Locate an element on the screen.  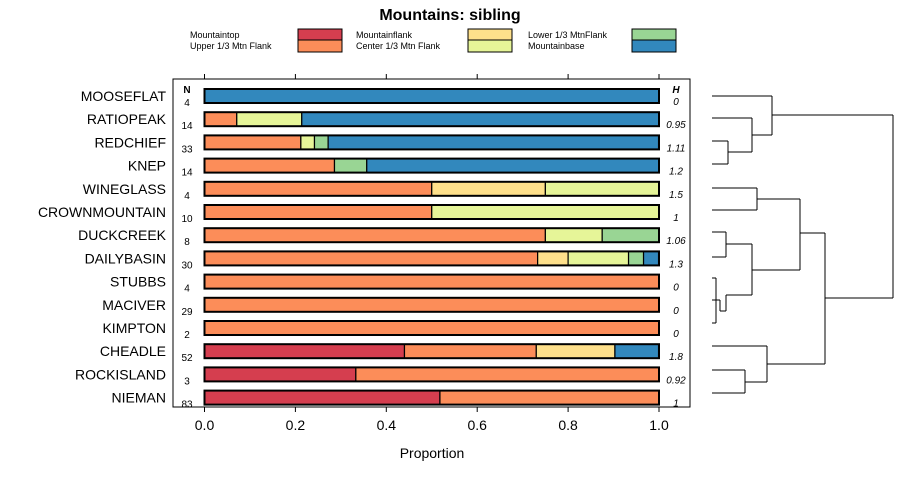
legend-swatch-upper-1-3-mtn-flank is located at coordinates (320, 46).